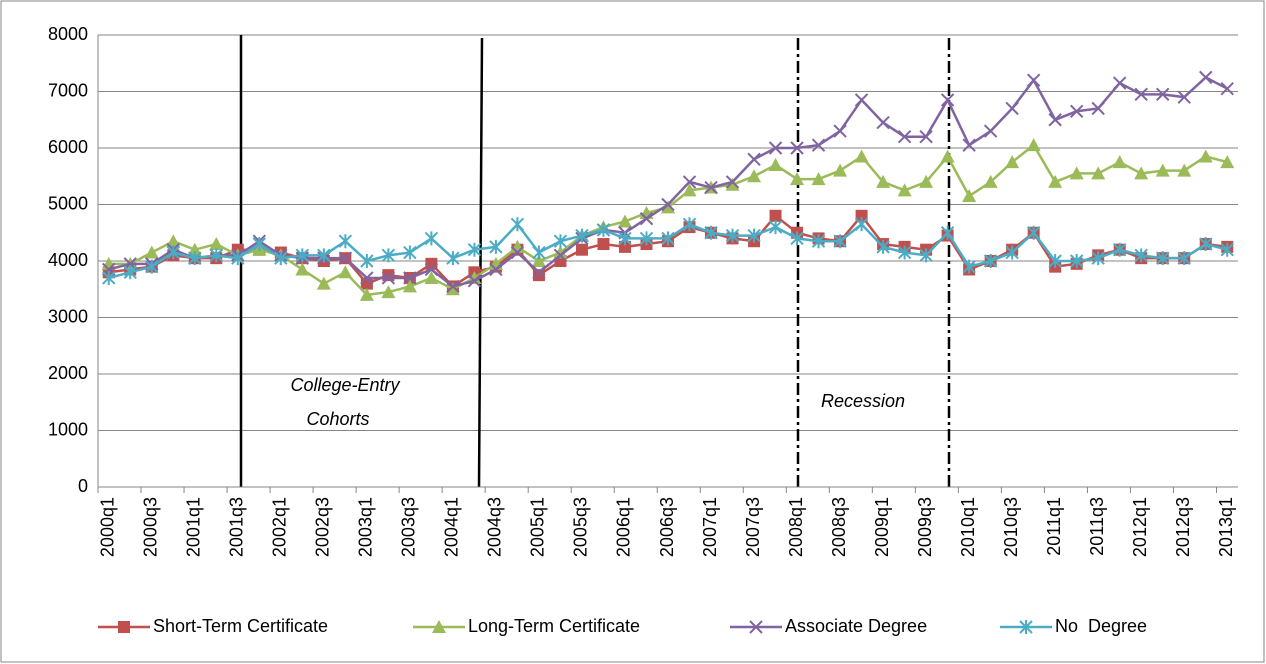  I want to click on x-tick-label: 2007q1, so click(710, 527).